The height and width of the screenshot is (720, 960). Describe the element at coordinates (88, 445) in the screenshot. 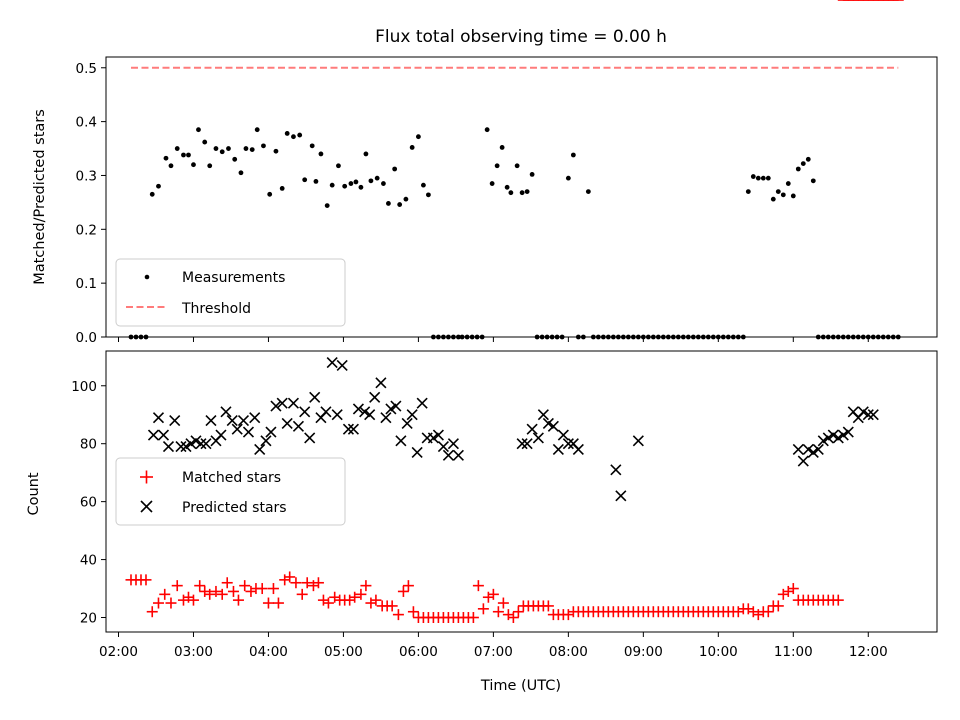

I see `y-tick-label: 80` at that location.